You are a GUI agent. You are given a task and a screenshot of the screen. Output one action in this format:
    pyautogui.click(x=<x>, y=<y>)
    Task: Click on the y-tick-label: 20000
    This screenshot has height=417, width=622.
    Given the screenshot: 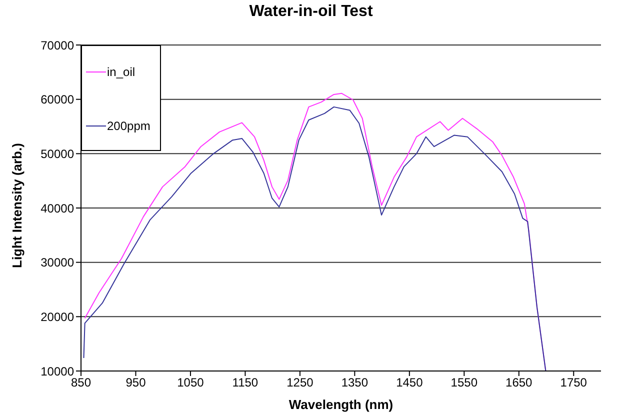 What is the action you would take?
    pyautogui.click(x=57, y=317)
    